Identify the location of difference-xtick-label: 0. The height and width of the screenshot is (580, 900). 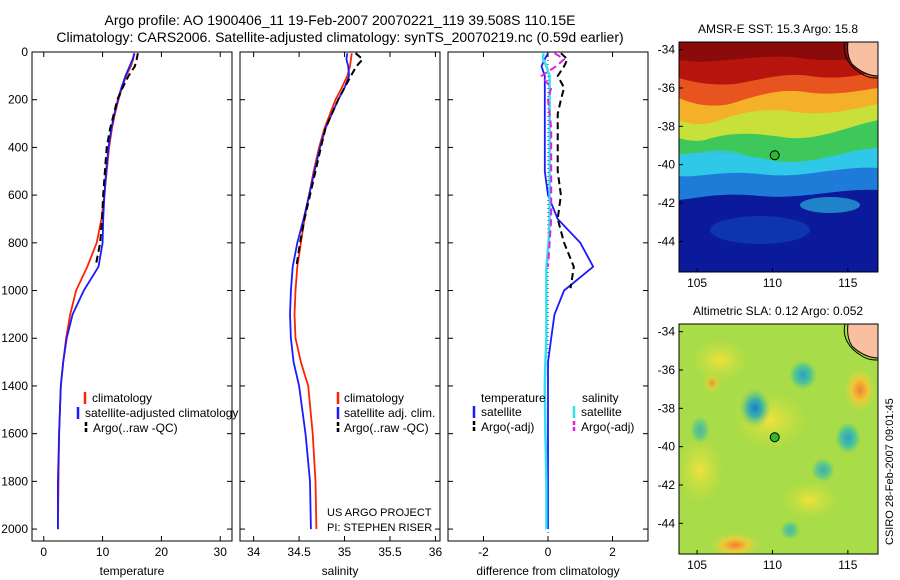
(548, 552).